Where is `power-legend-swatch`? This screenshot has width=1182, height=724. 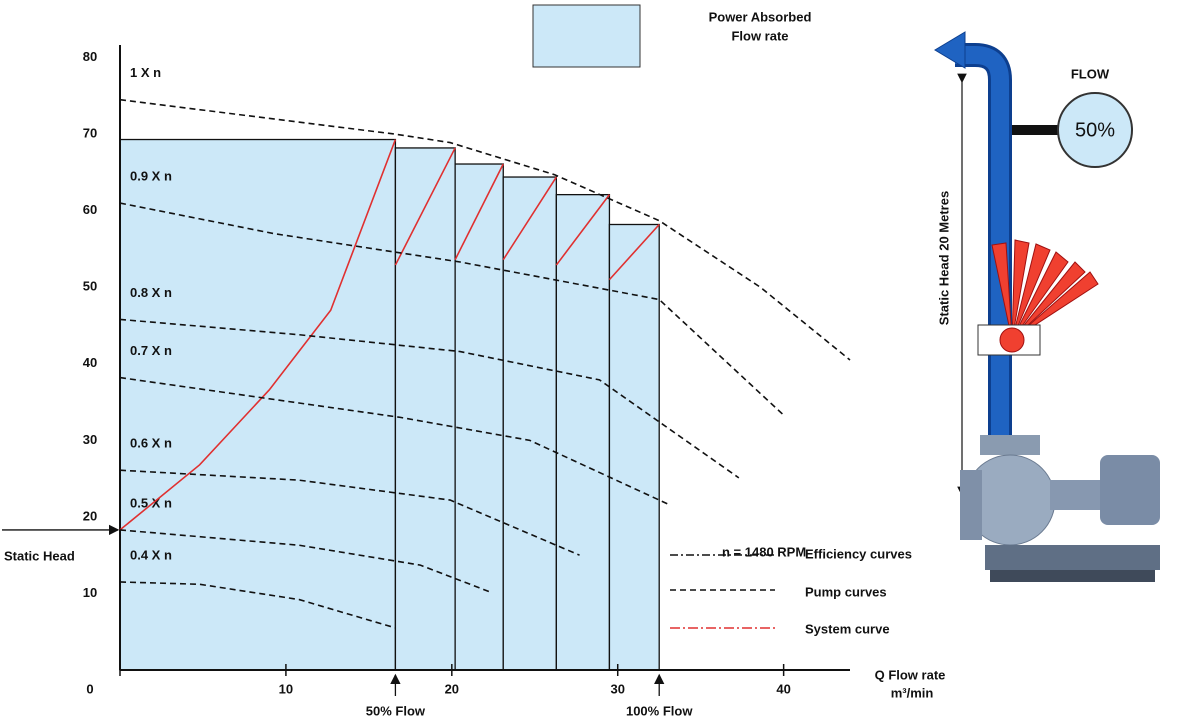
power-legend-swatch is located at coordinates (586, 36).